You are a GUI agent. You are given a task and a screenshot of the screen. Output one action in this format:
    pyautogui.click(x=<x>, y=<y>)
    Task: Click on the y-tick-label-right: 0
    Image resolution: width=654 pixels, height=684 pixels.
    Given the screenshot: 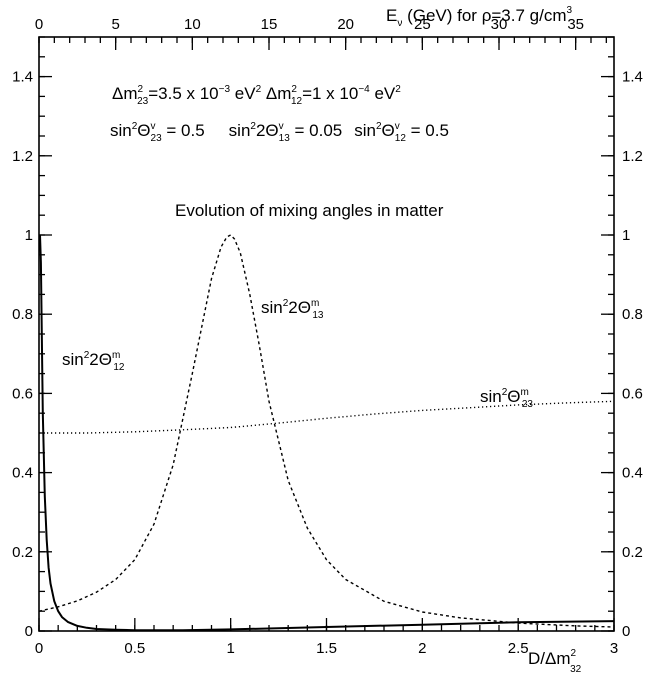 What is the action you would take?
    pyautogui.click(x=626, y=631)
    